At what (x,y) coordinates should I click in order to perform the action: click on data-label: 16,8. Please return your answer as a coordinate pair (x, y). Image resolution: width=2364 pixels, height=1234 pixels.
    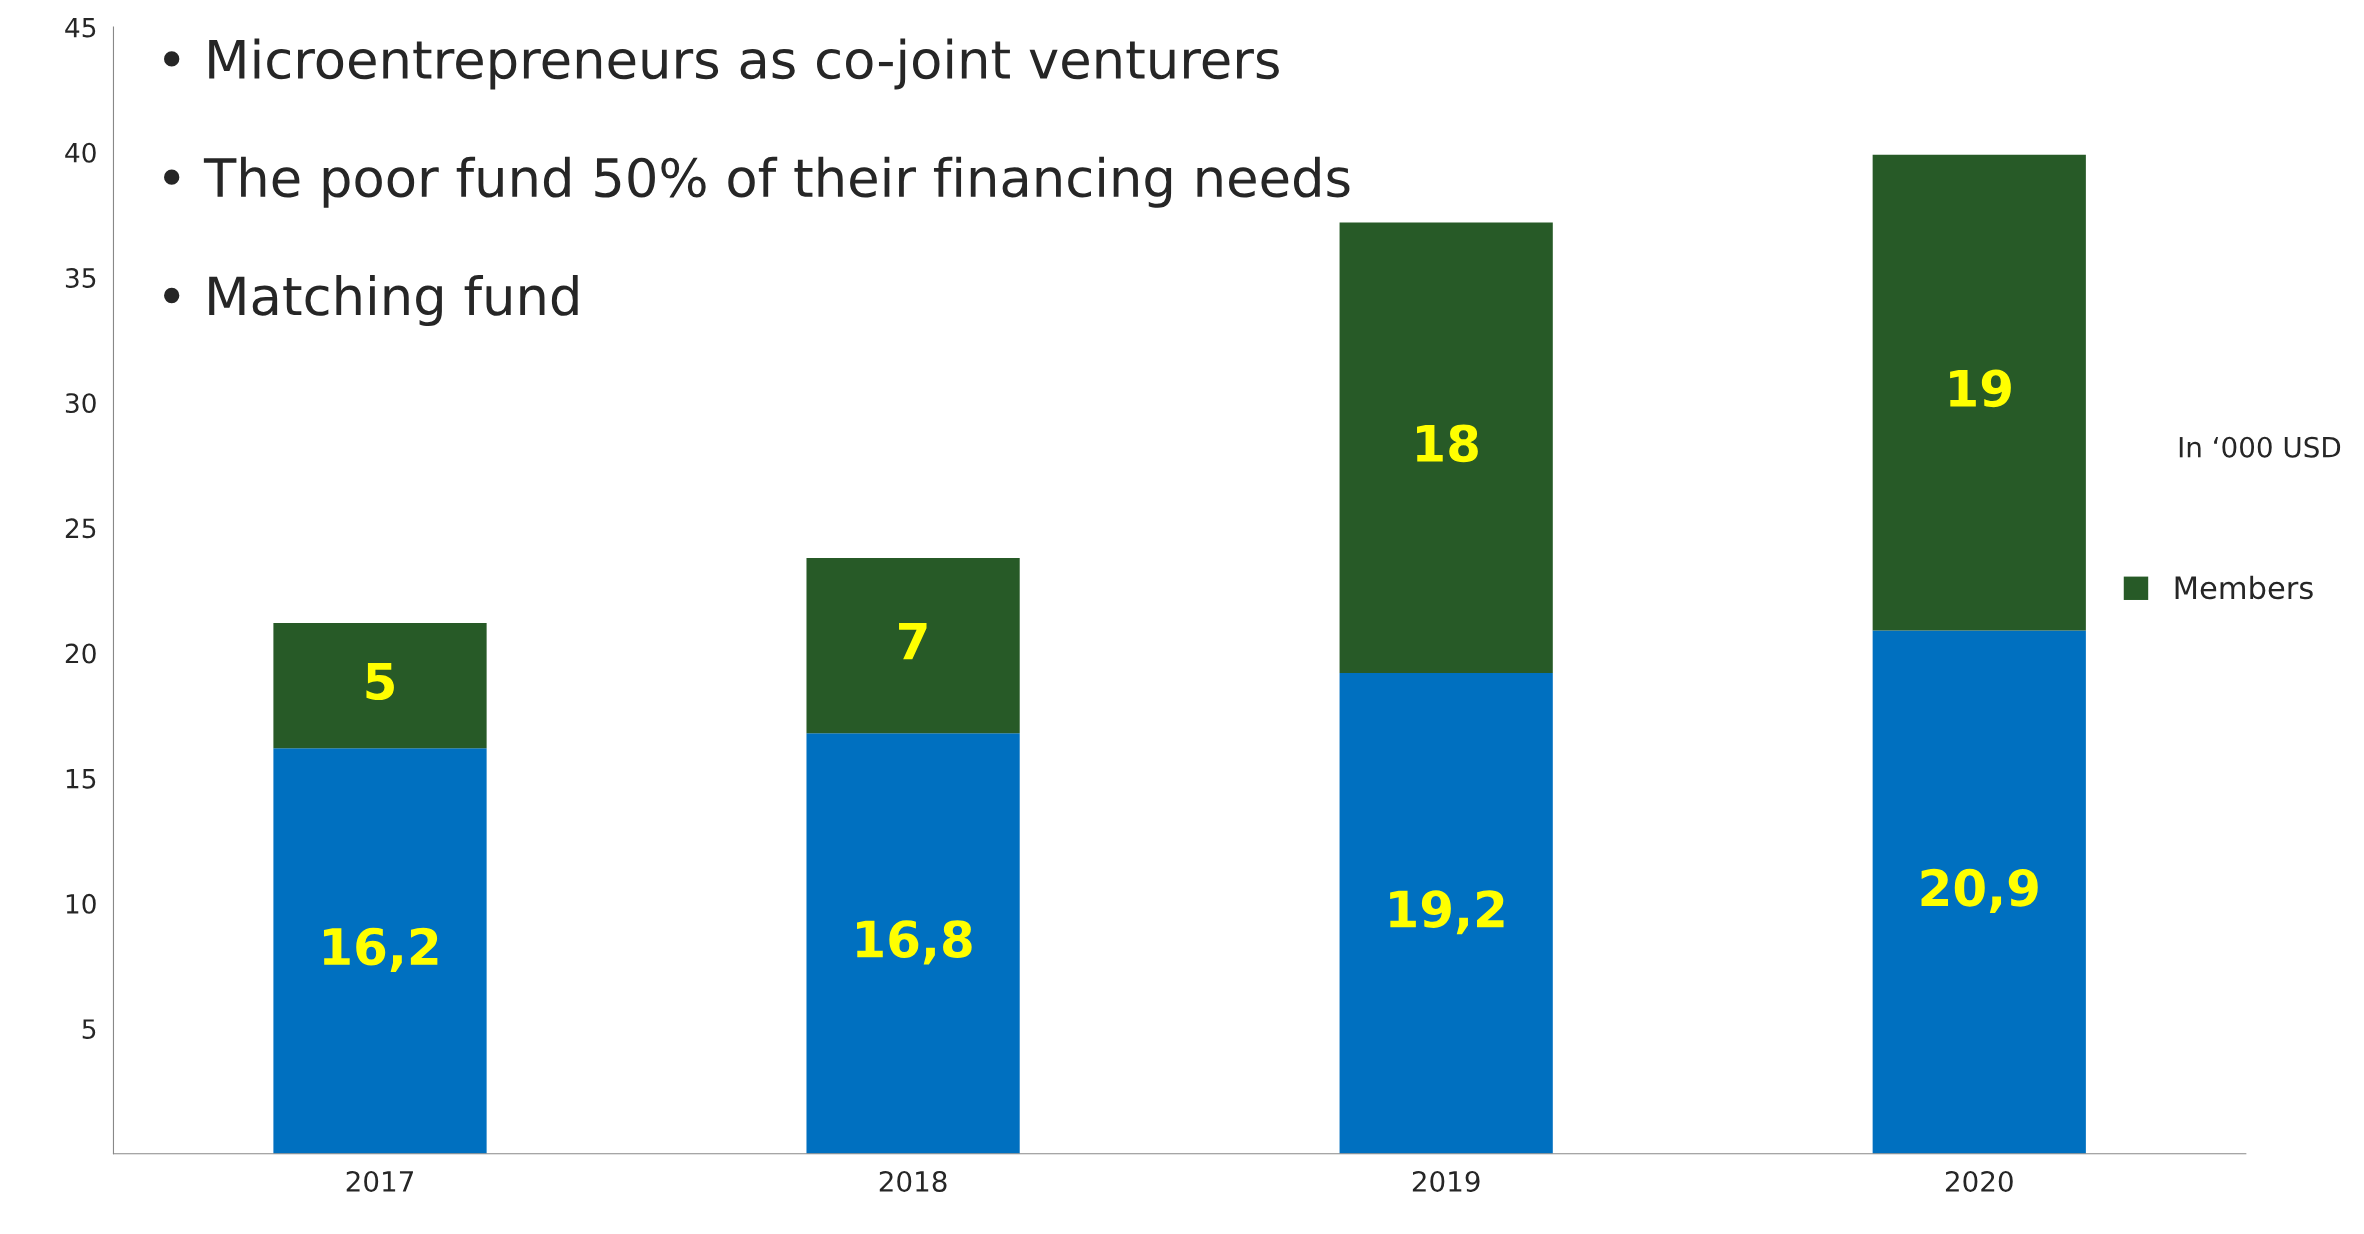
    Looking at the image, I should click on (914, 942).